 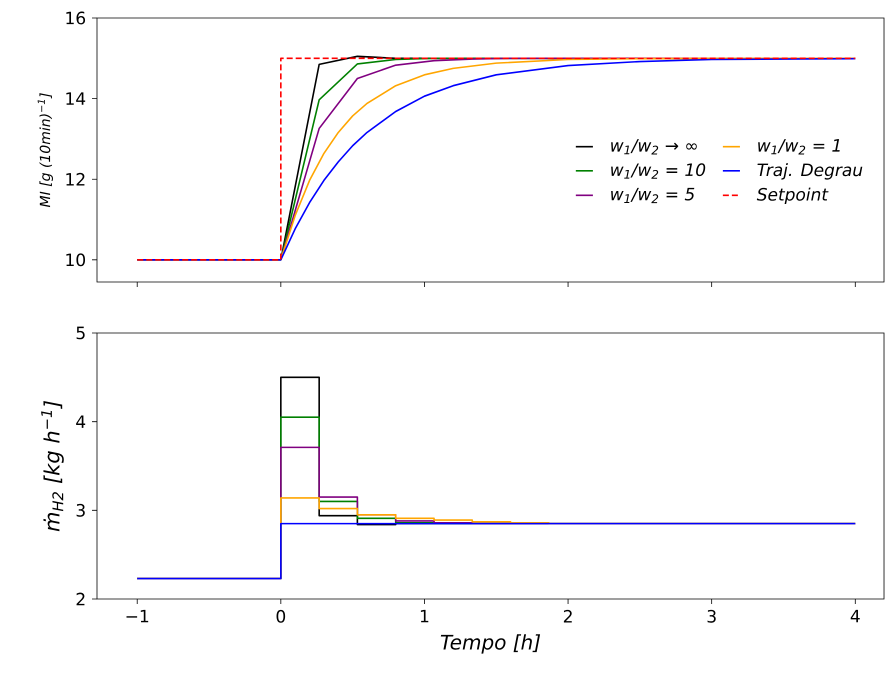 I want to click on legend-label: Setpoint, so click(x=792, y=196).